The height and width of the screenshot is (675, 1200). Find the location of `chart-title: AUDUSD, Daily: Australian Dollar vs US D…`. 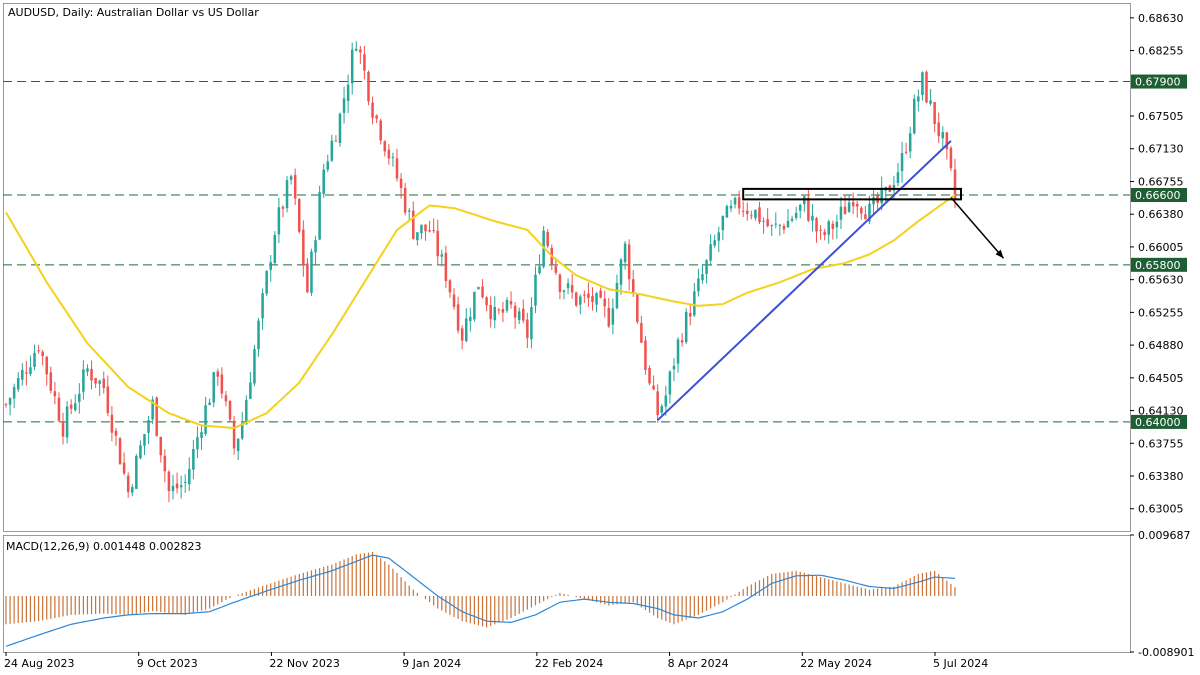

chart-title: AUDUSD, Daily: Australian Dollar vs US D… is located at coordinates (133, 12).